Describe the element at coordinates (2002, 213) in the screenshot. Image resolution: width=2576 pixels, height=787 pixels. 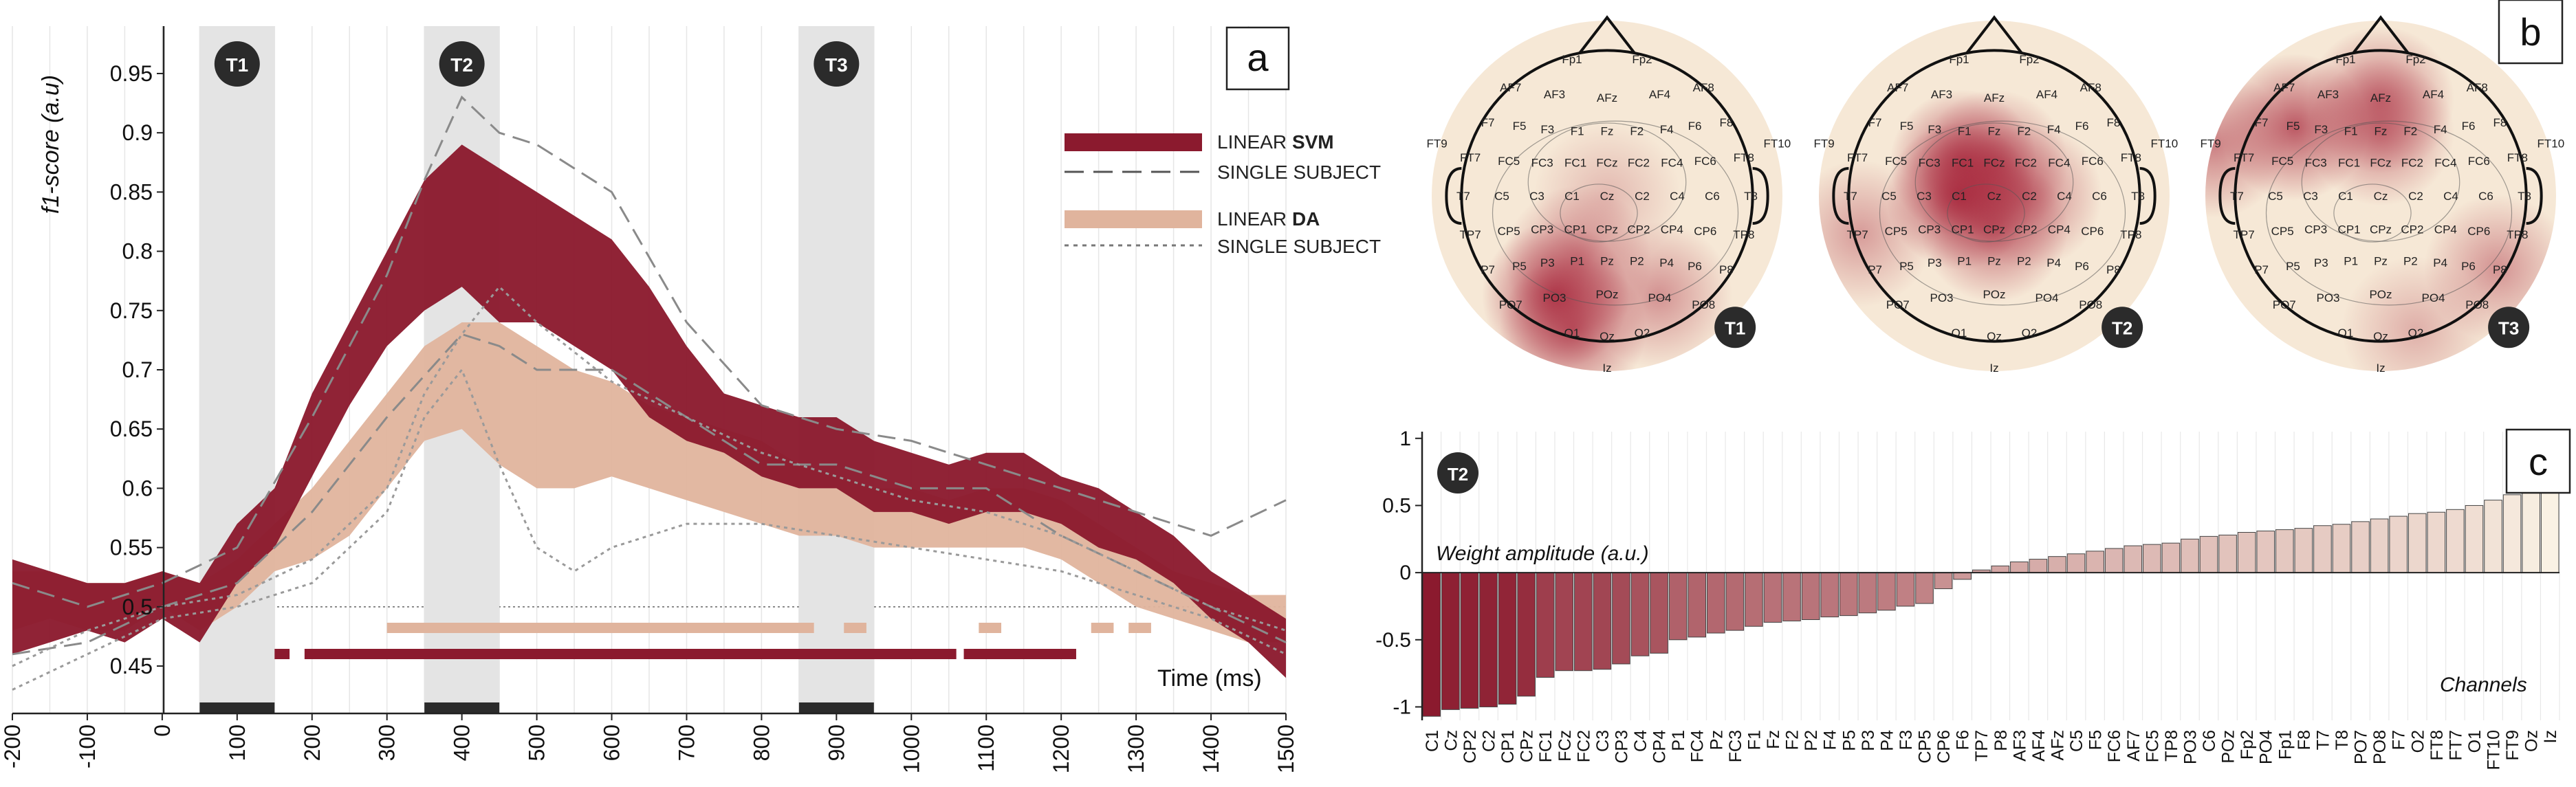
I see `topomap-contour` at that location.